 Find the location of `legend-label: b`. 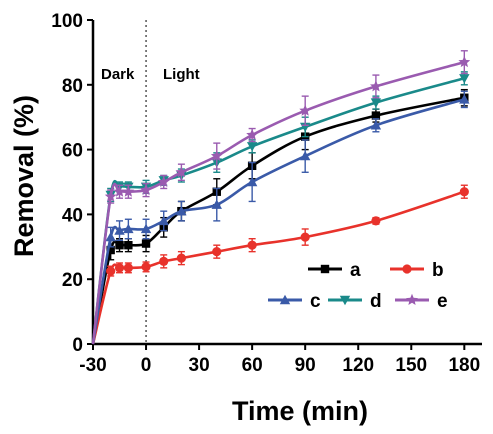

legend-label: b is located at coordinates (438, 270).